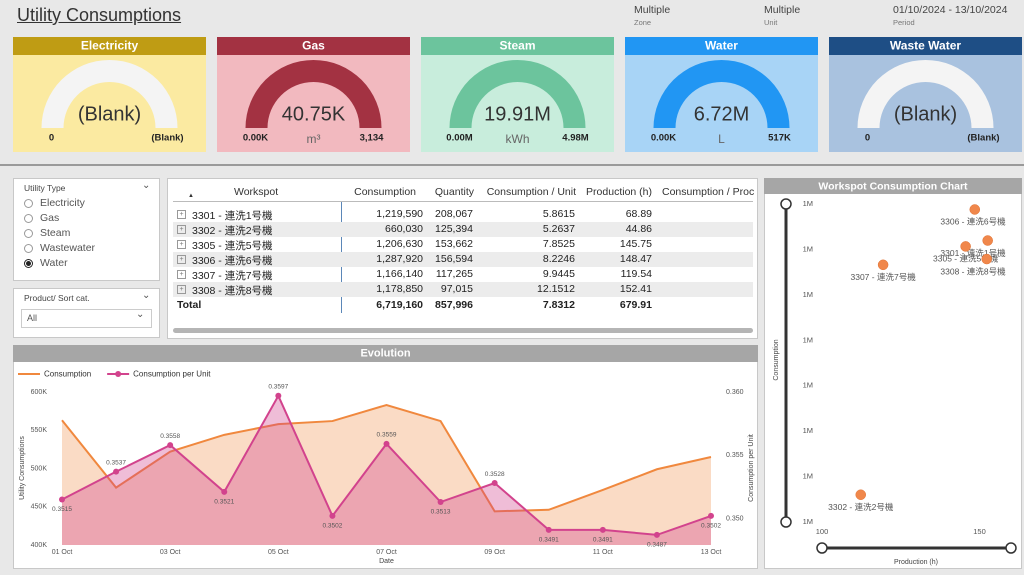 This screenshot has width=1024, height=575. Describe the element at coordinates (517, 114) in the screenshot. I see `gauge-value: 19.91M` at that location.